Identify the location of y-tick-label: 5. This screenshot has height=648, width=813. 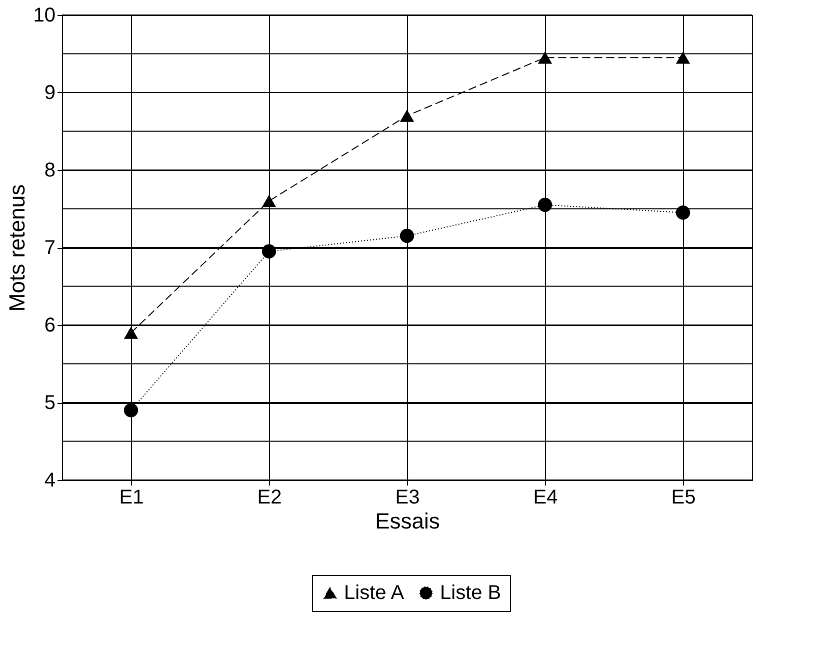
(50, 403).